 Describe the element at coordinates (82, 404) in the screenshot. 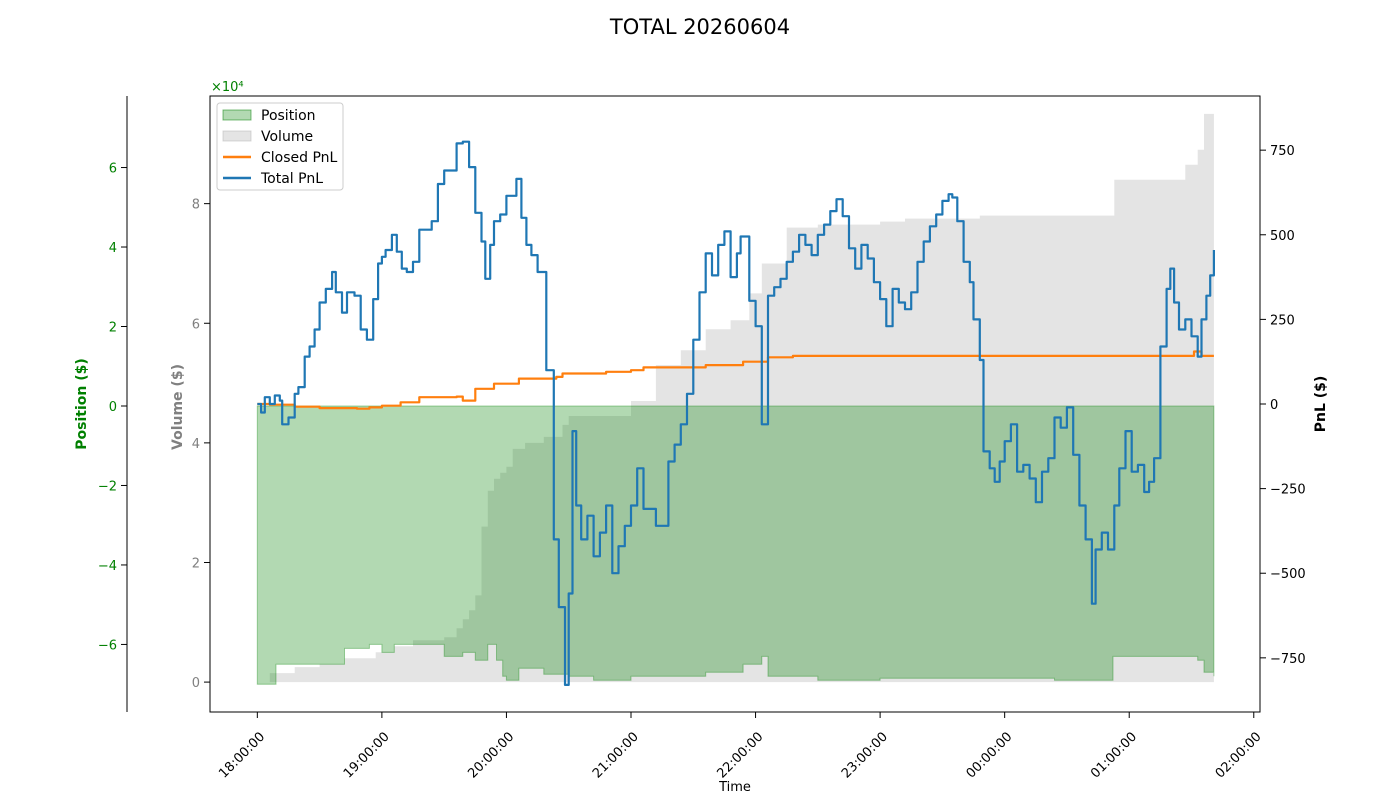

I see `position-axis-label: Position ($)` at that location.